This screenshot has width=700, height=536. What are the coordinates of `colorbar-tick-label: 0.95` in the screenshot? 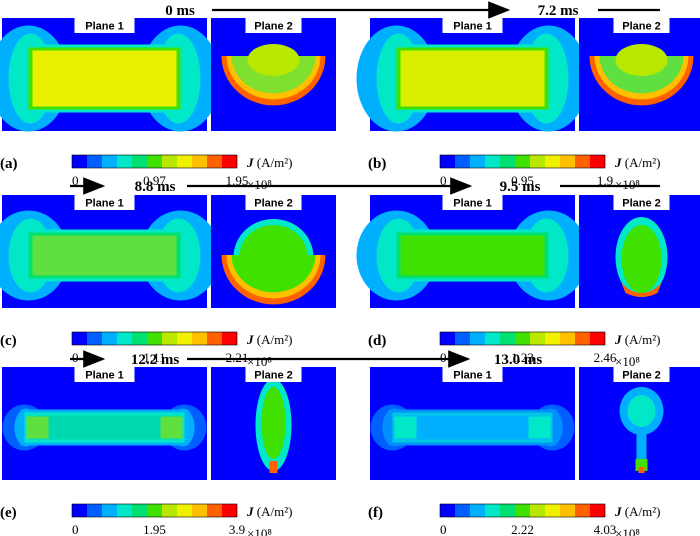 It's located at (522, 180).